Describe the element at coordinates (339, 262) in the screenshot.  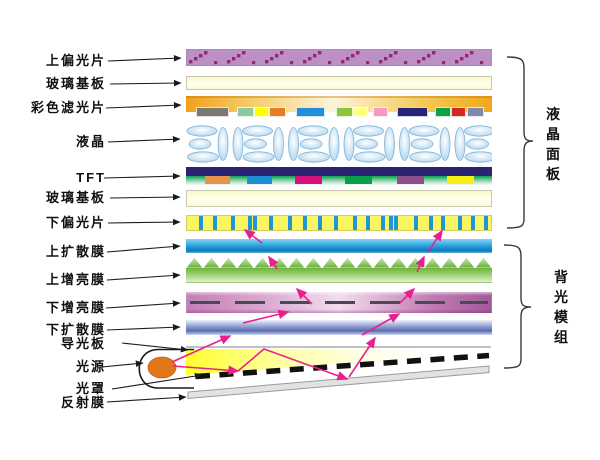
I see `upper-bef-prisms` at that location.